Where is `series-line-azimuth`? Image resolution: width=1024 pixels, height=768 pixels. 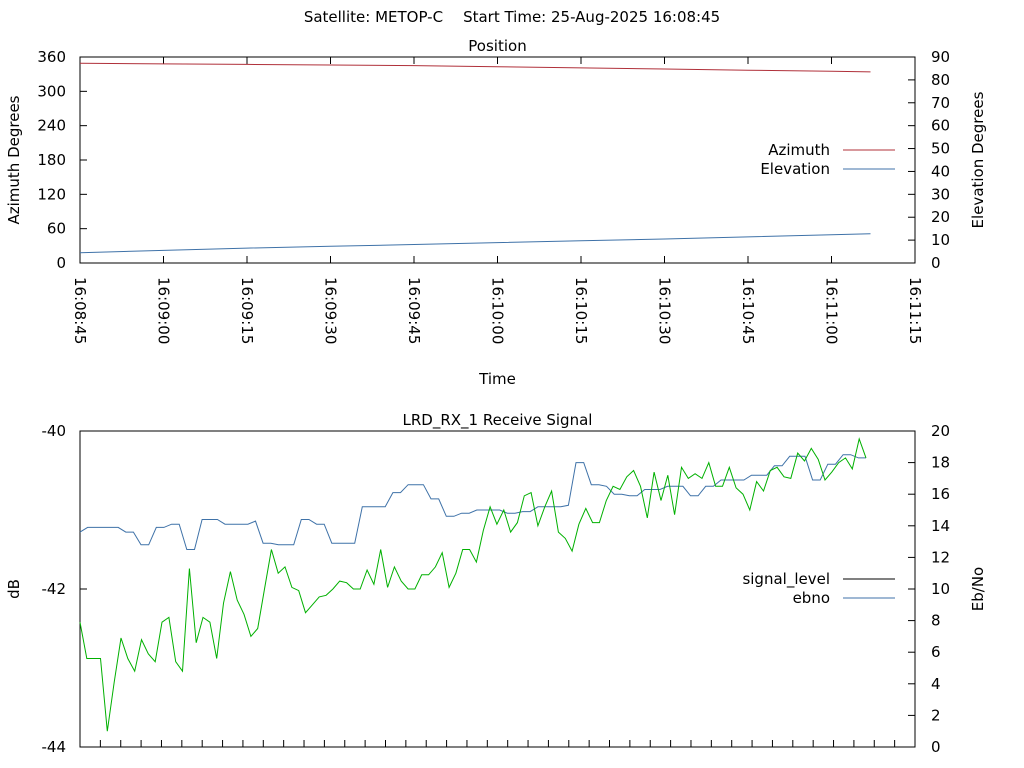 series-line-azimuth is located at coordinates (475, 67).